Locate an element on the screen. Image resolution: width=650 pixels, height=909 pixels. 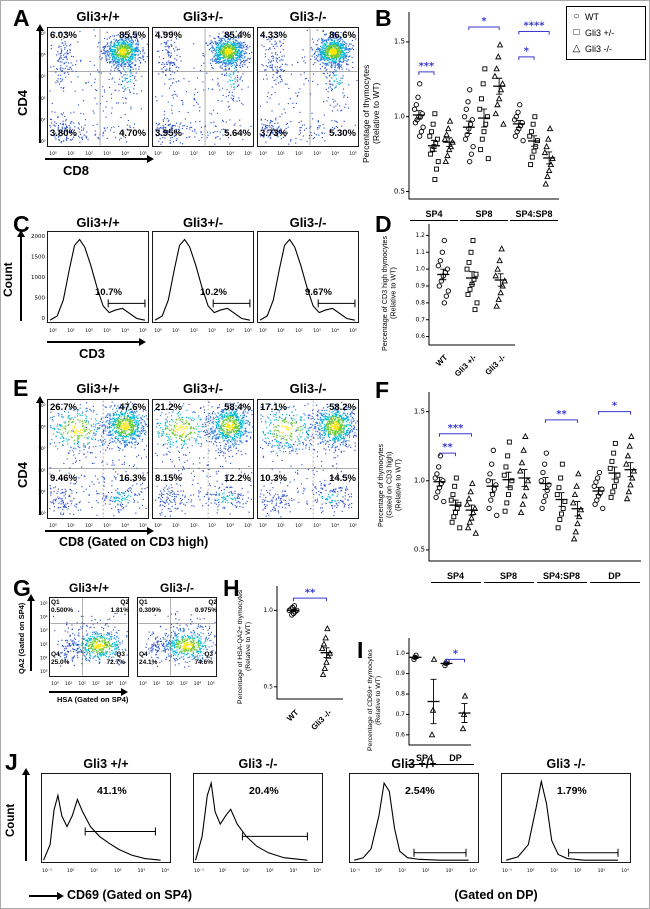
quad-pct: 4.99% is located at coordinates (168, 35).